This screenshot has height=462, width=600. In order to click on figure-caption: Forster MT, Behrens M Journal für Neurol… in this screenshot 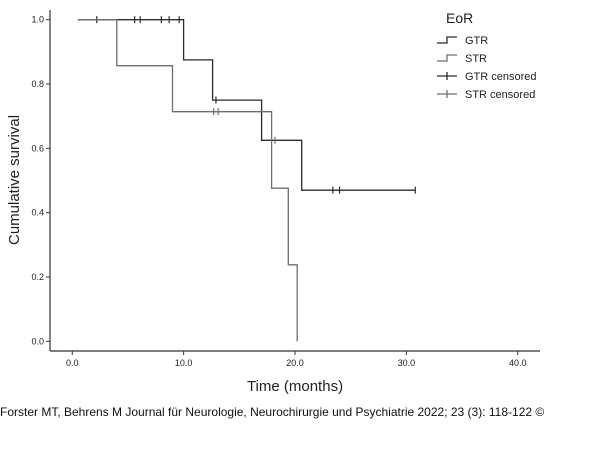, I will do `click(272, 412)`.